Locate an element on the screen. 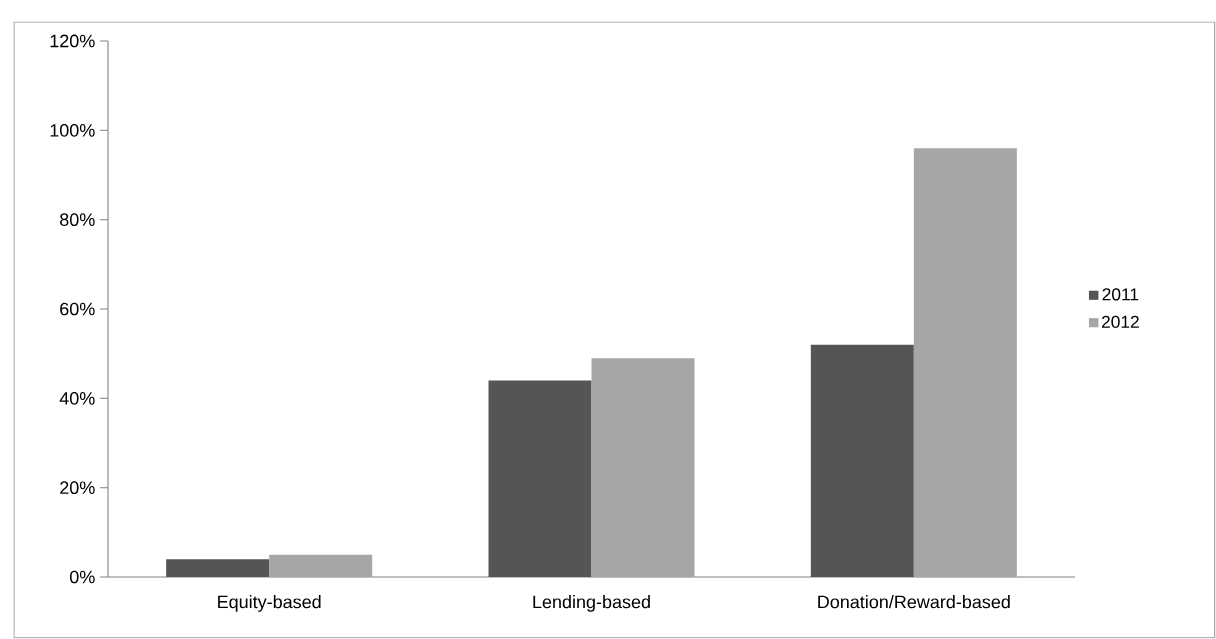 The image size is (1216, 639). legend-label: 2011 is located at coordinates (1120, 294).